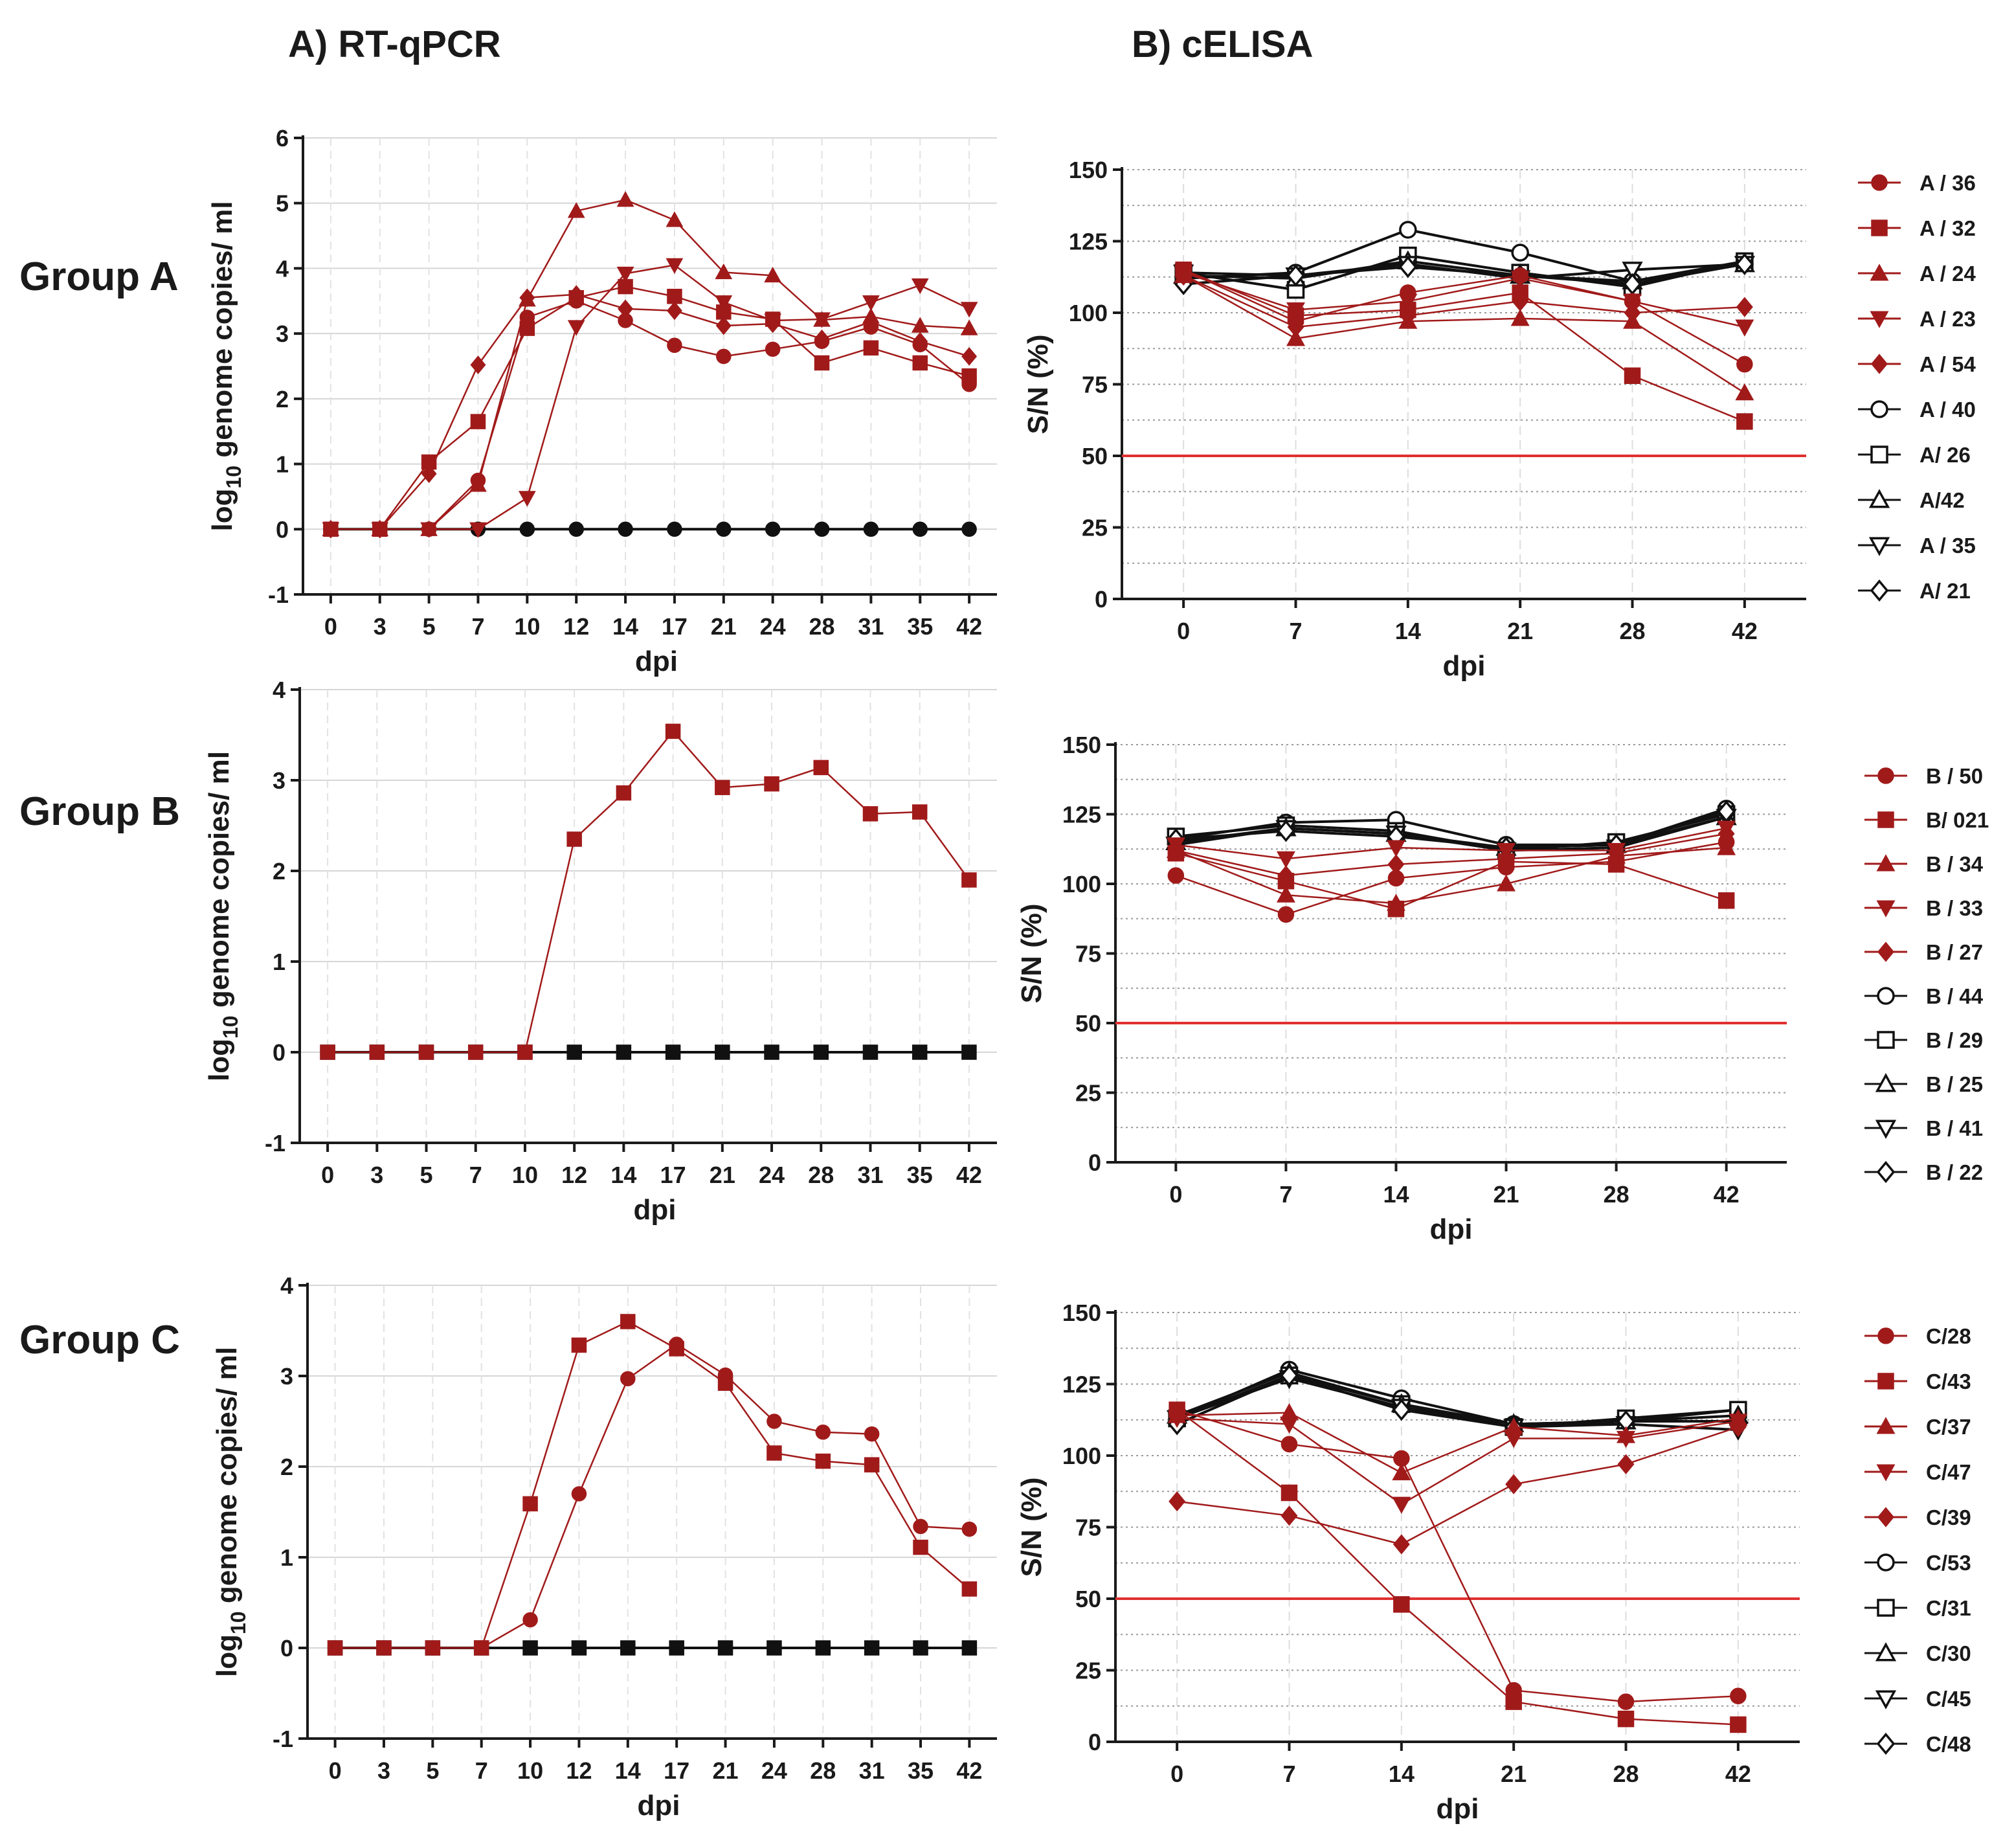  What do you see at coordinates (772, 1175) in the screenshot?
I see `x-tick-label: 24` at bounding box center [772, 1175].